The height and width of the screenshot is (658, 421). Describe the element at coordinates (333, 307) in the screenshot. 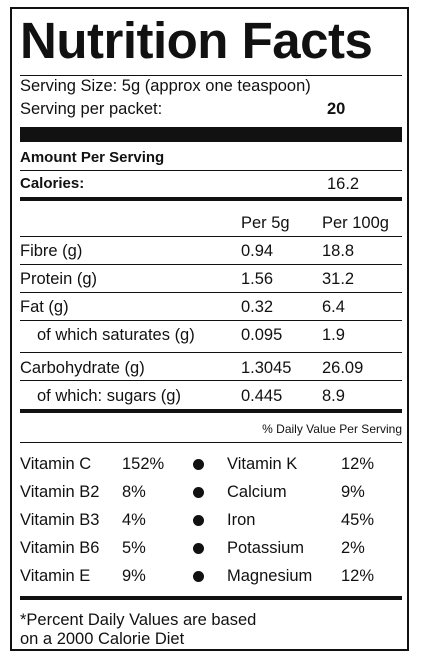

I see `nutrient-per-100g: 6.4` at that location.